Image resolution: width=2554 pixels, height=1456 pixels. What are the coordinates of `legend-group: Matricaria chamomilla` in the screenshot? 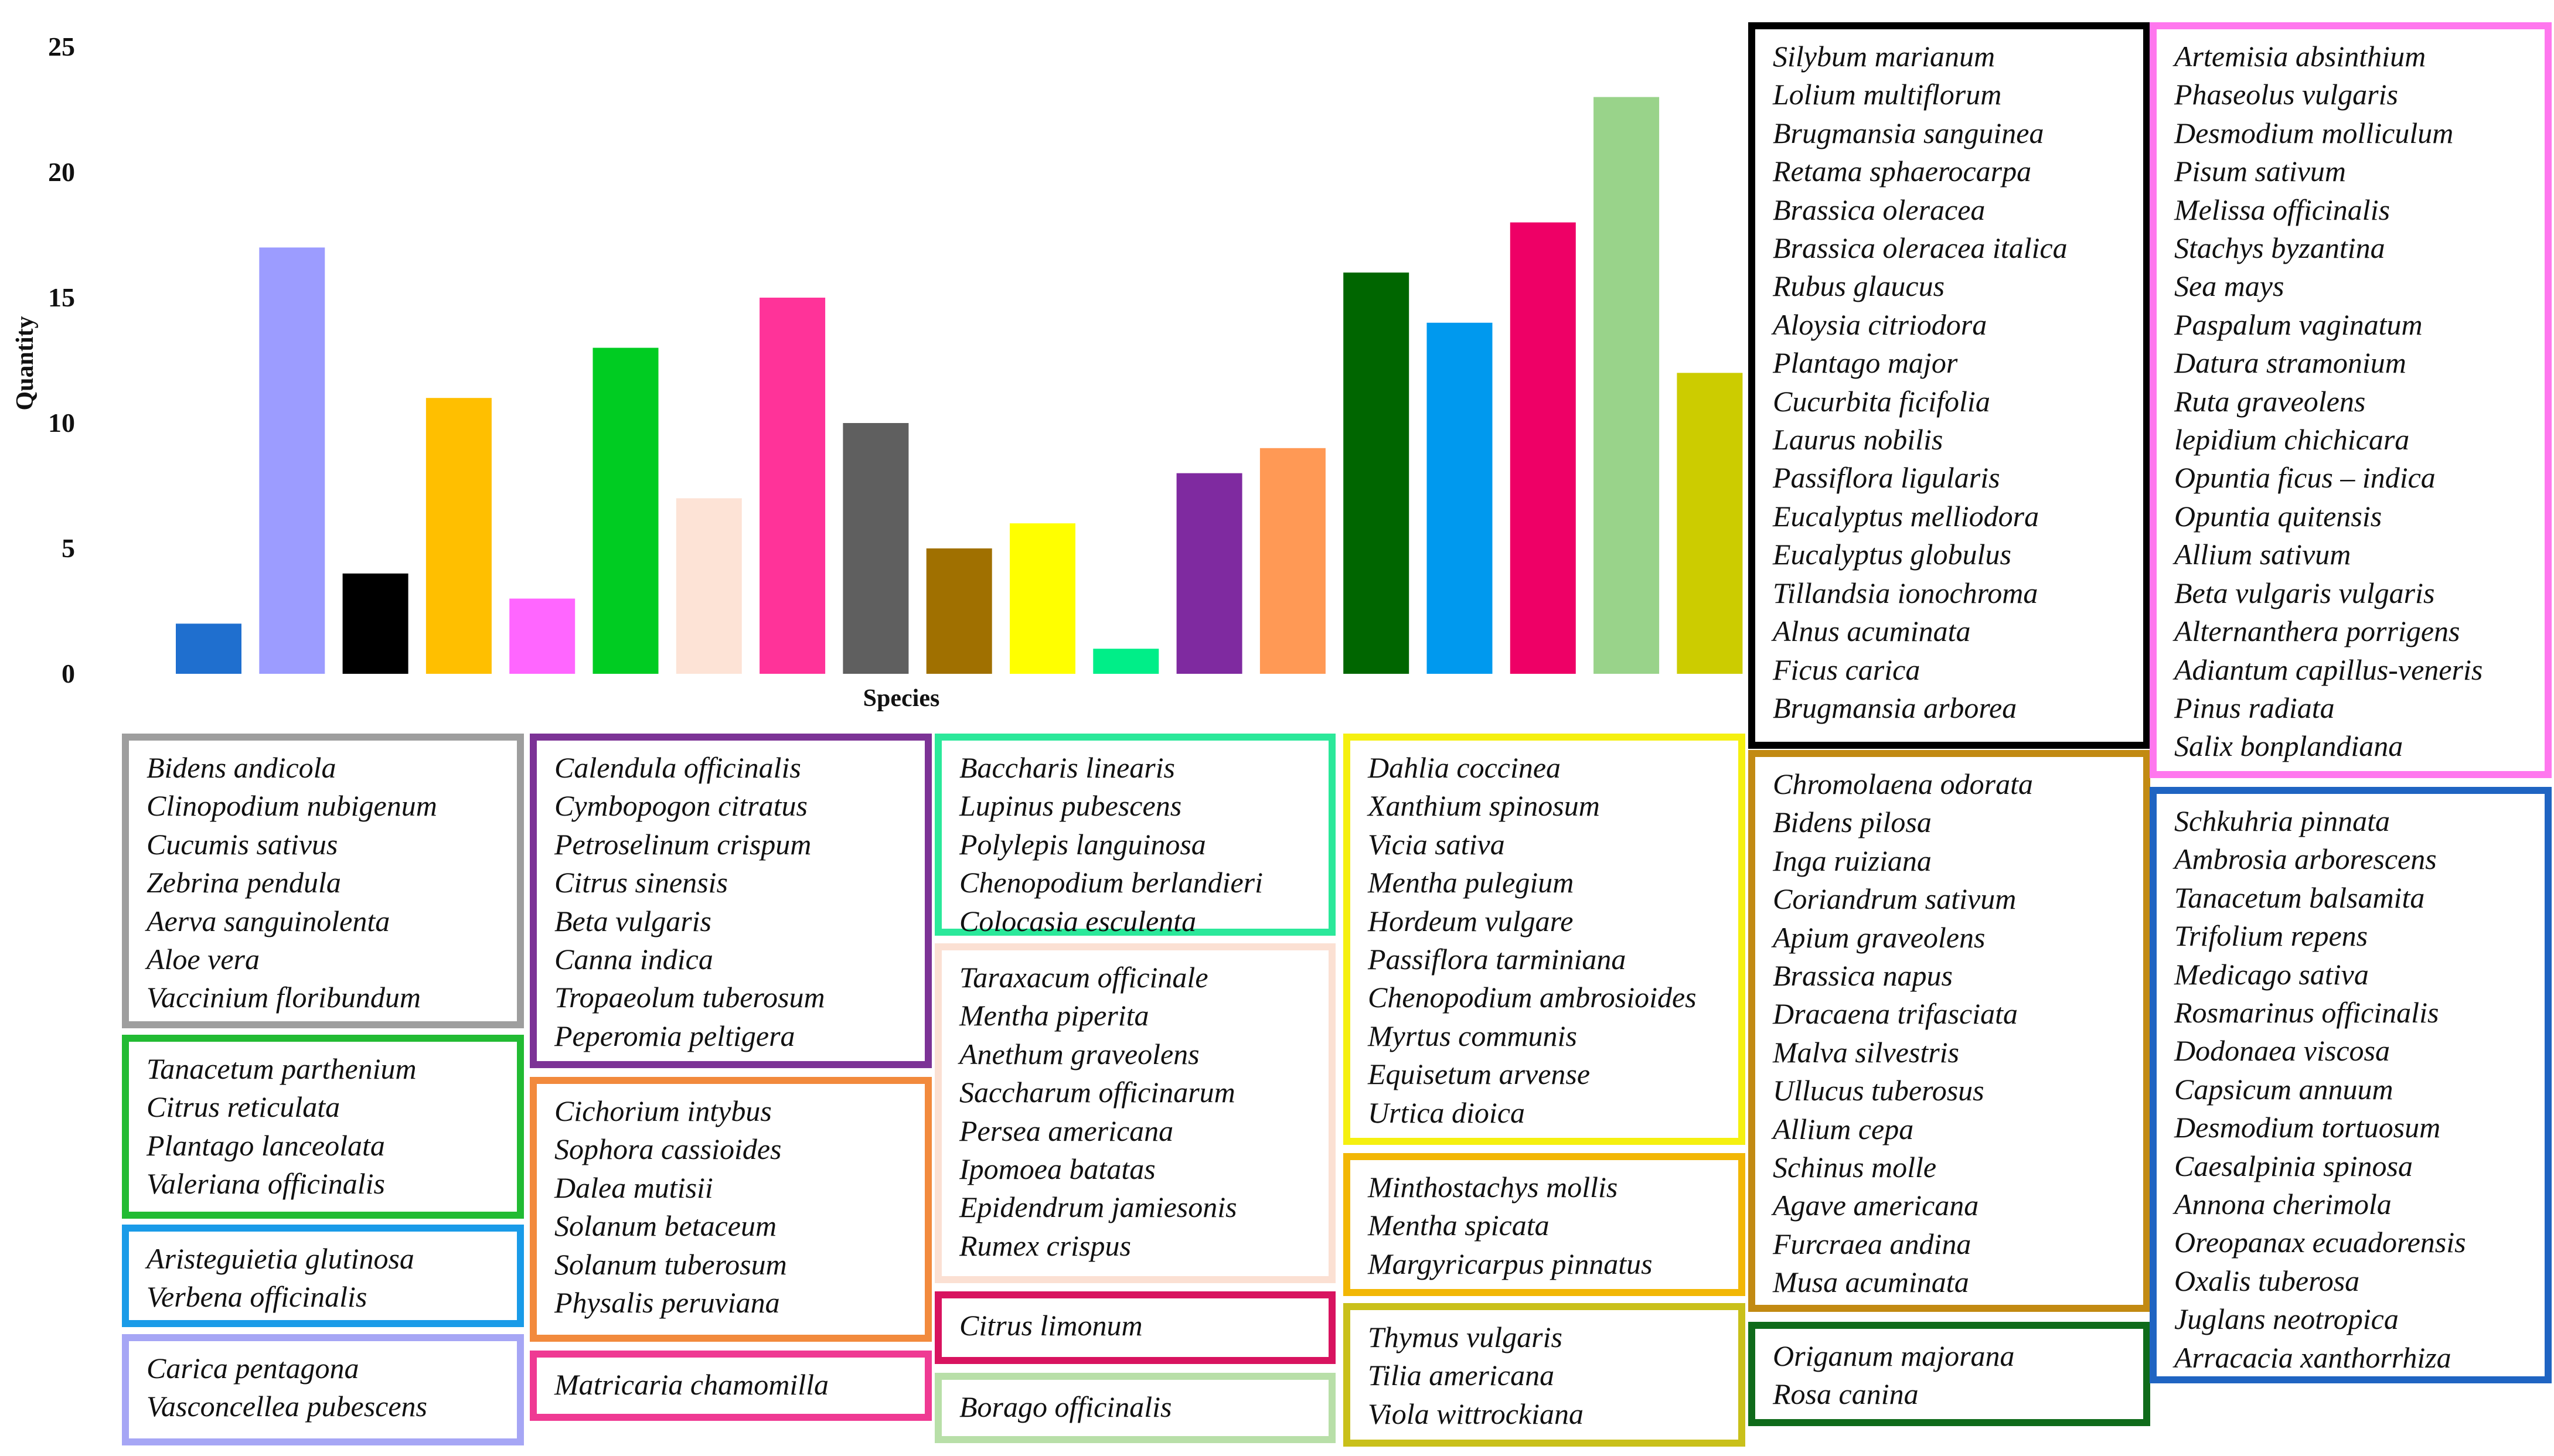 It's located at (731, 1386).